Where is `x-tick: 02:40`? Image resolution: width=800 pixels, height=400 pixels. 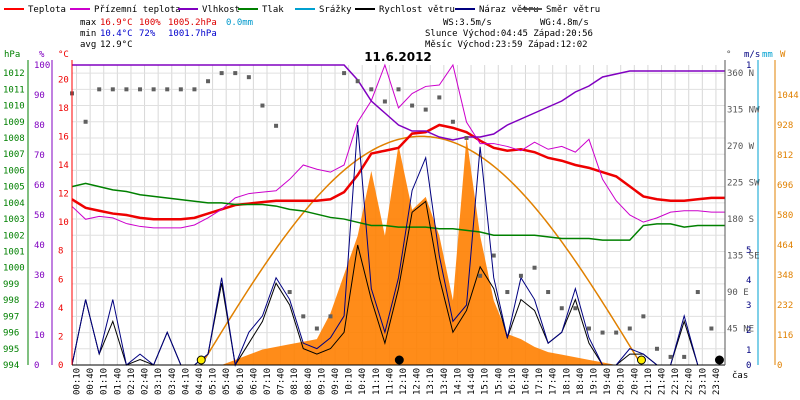
x-tick: 02:40 is located at coordinates (146, 381).